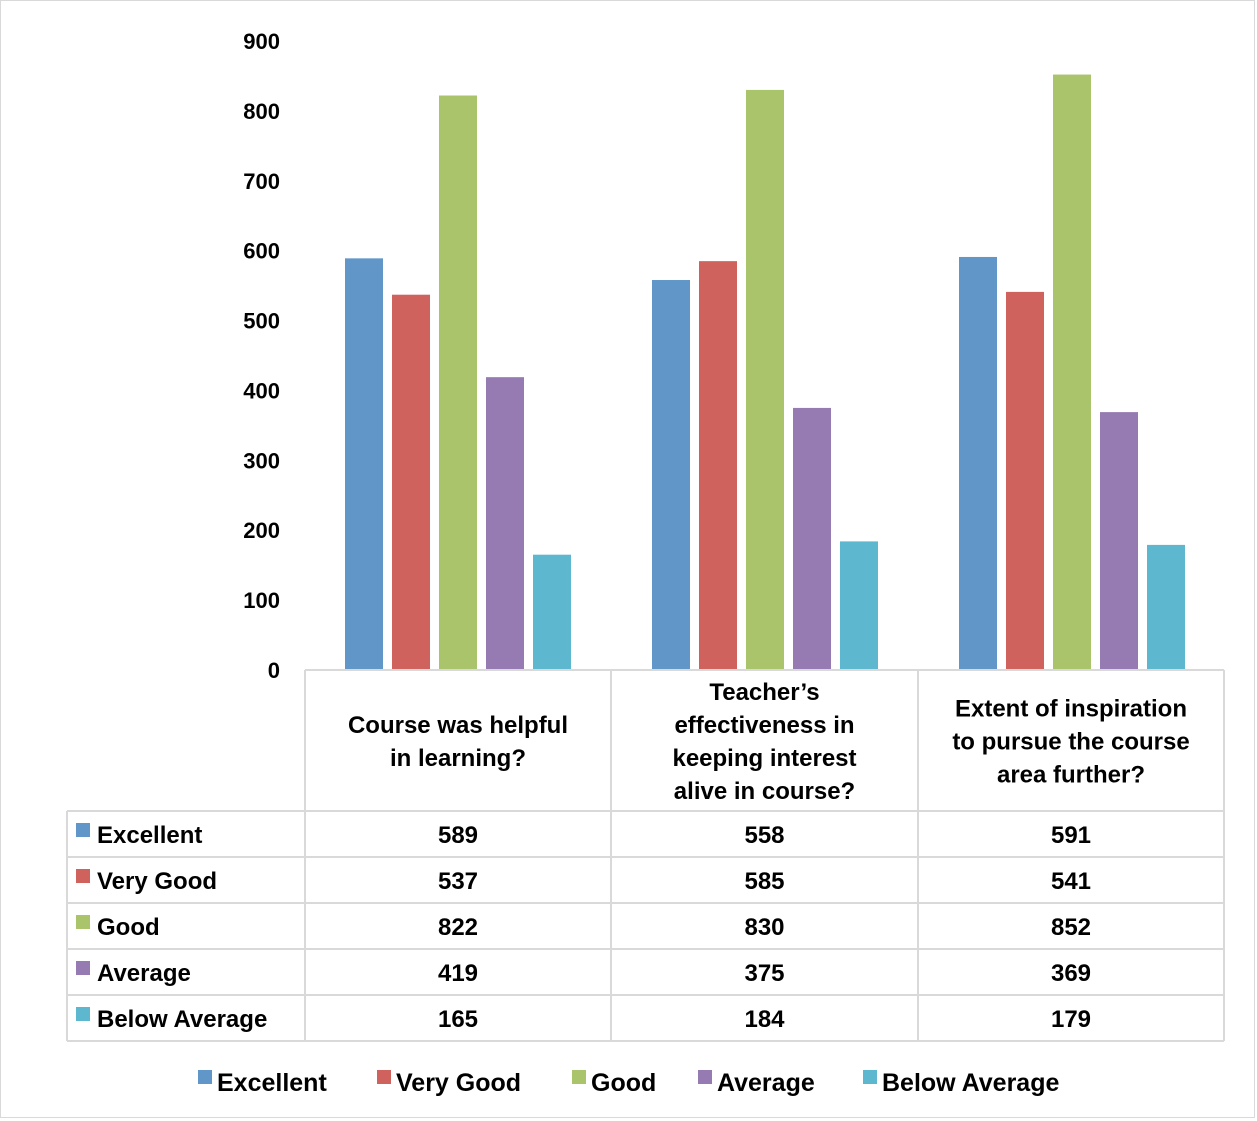  I want to click on category-label-line: alive in course?, so click(764, 791).